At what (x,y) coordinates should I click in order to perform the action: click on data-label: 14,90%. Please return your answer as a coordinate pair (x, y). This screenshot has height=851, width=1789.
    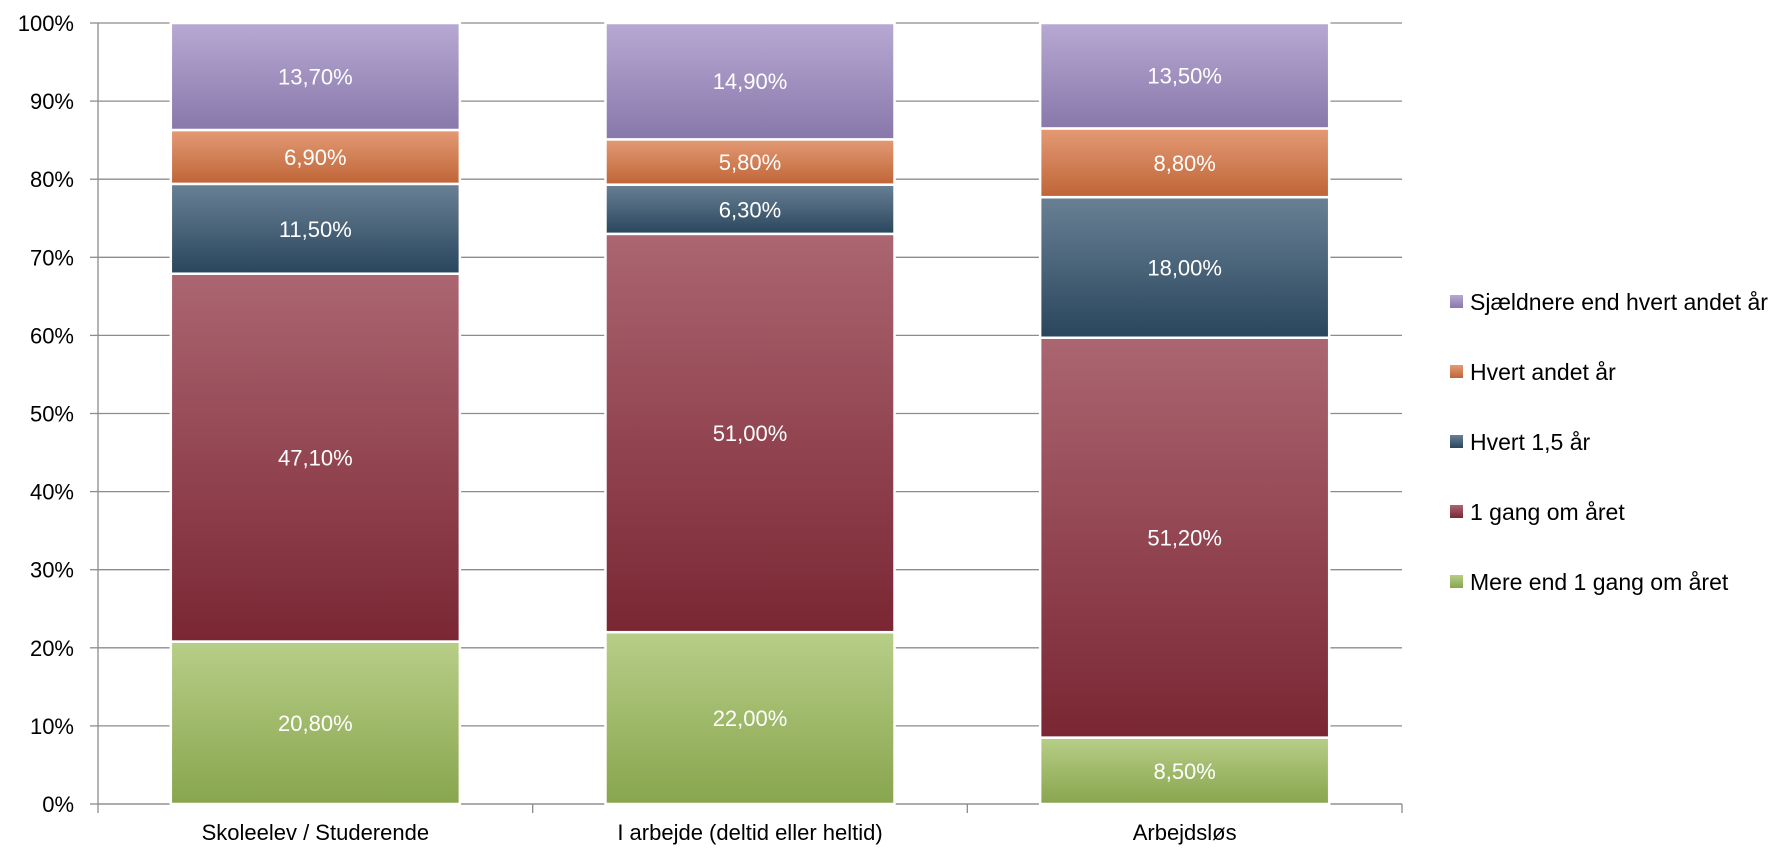
    Looking at the image, I should click on (750, 81).